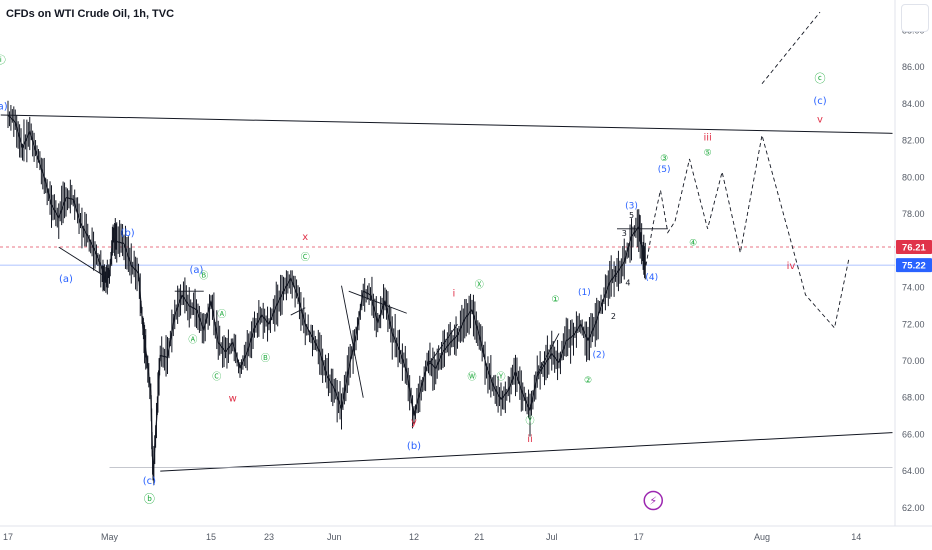 Image resolution: width=932 pixels, height=550 pixels. I want to click on wave-label: Ⓦ, so click(471, 376).